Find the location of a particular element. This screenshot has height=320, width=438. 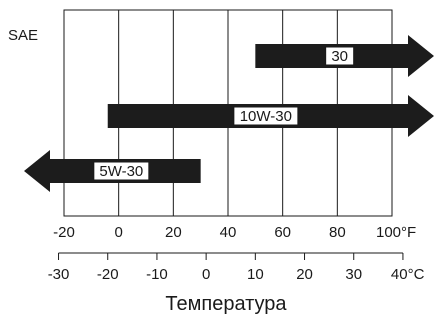

fahrenheit-tick-label: 60 is located at coordinates (282, 232).